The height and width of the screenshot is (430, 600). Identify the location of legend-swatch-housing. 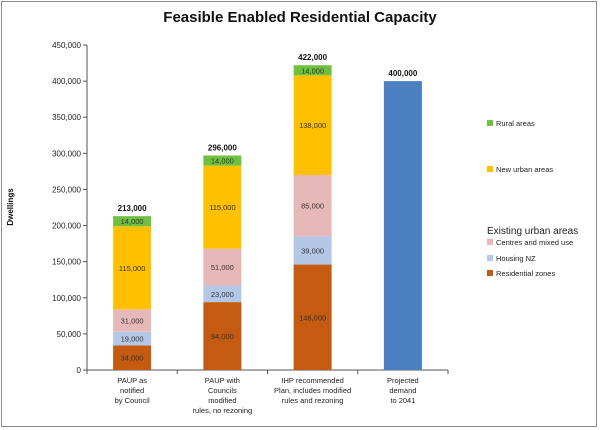
(490, 258).